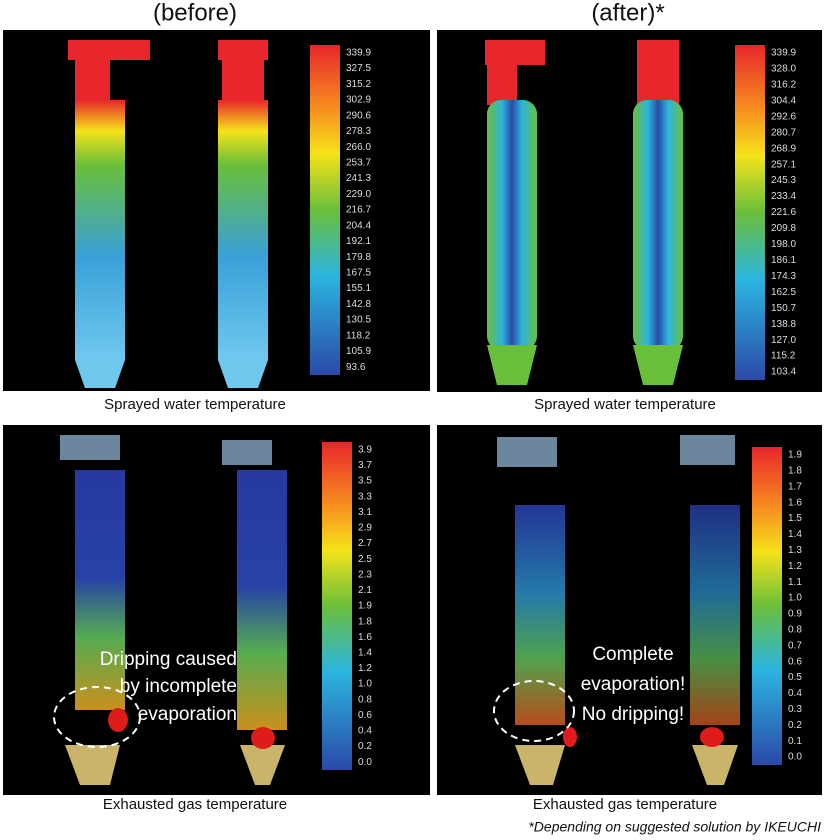 The width and height of the screenshot is (826, 840). What do you see at coordinates (795, 582) in the screenshot?
I see `scale-label: 1.1` at bounding box center [795, 582].